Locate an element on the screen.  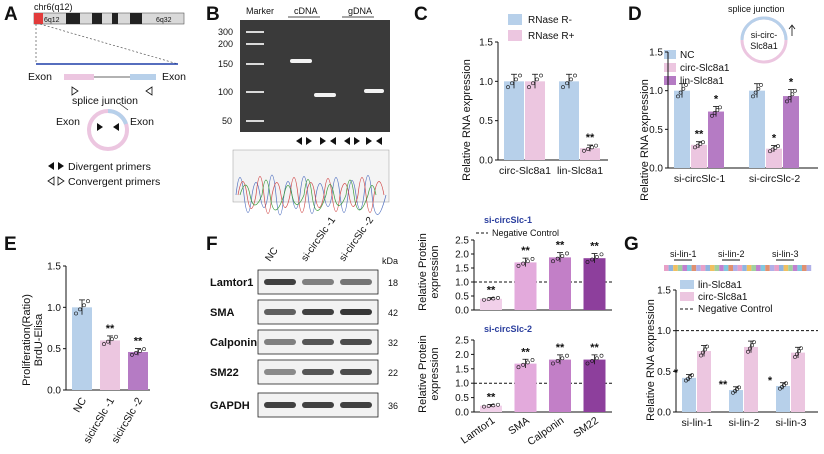
blot-protein-label: GAPDH is located at coordinates (230, 406).